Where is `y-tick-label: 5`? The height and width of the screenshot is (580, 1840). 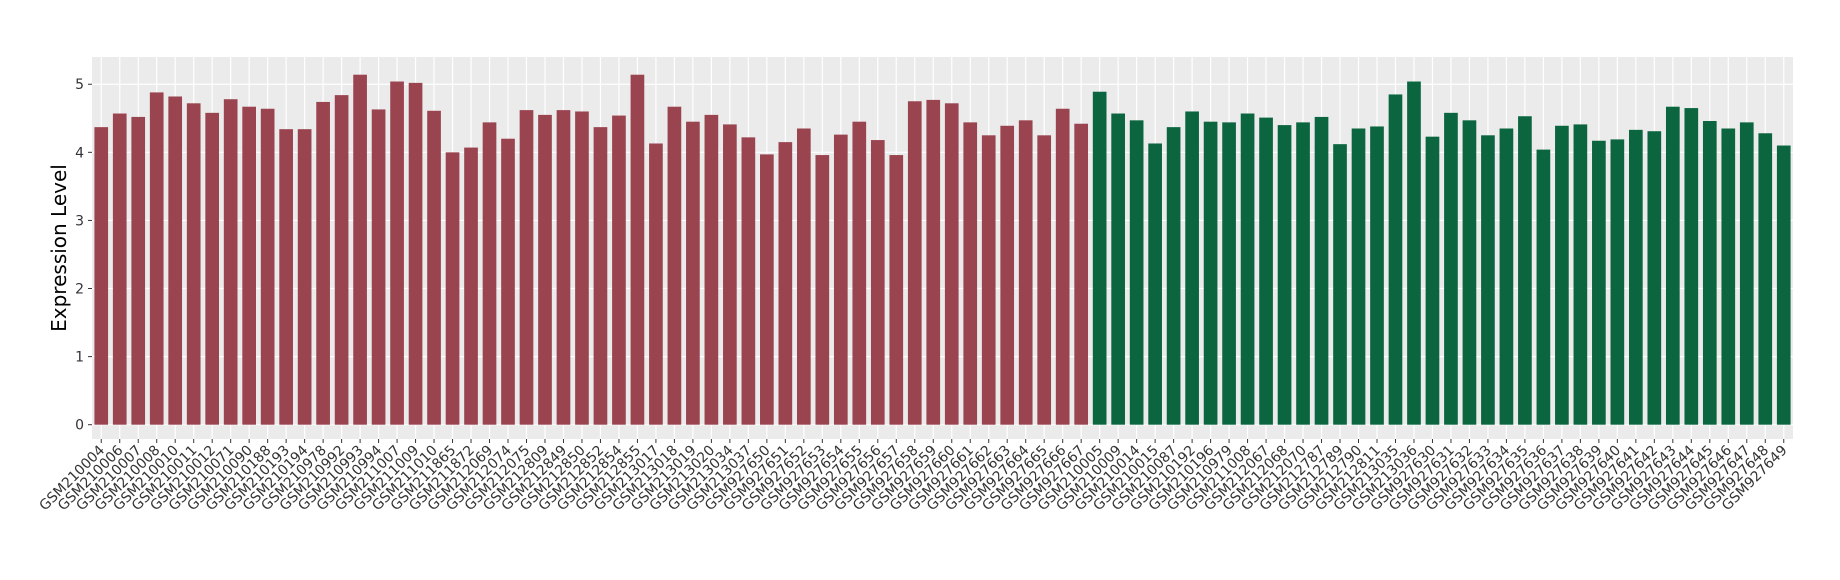 y-tick-label: 5 is located at coordinates (79, 85).